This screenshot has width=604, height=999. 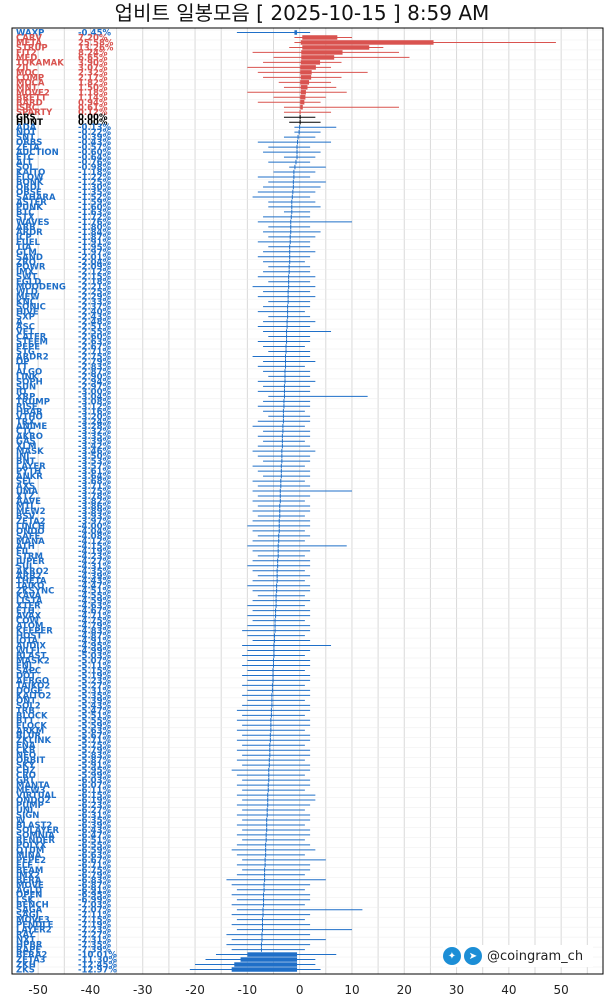 I want to click on body-akro, so click(x=282, y=436).